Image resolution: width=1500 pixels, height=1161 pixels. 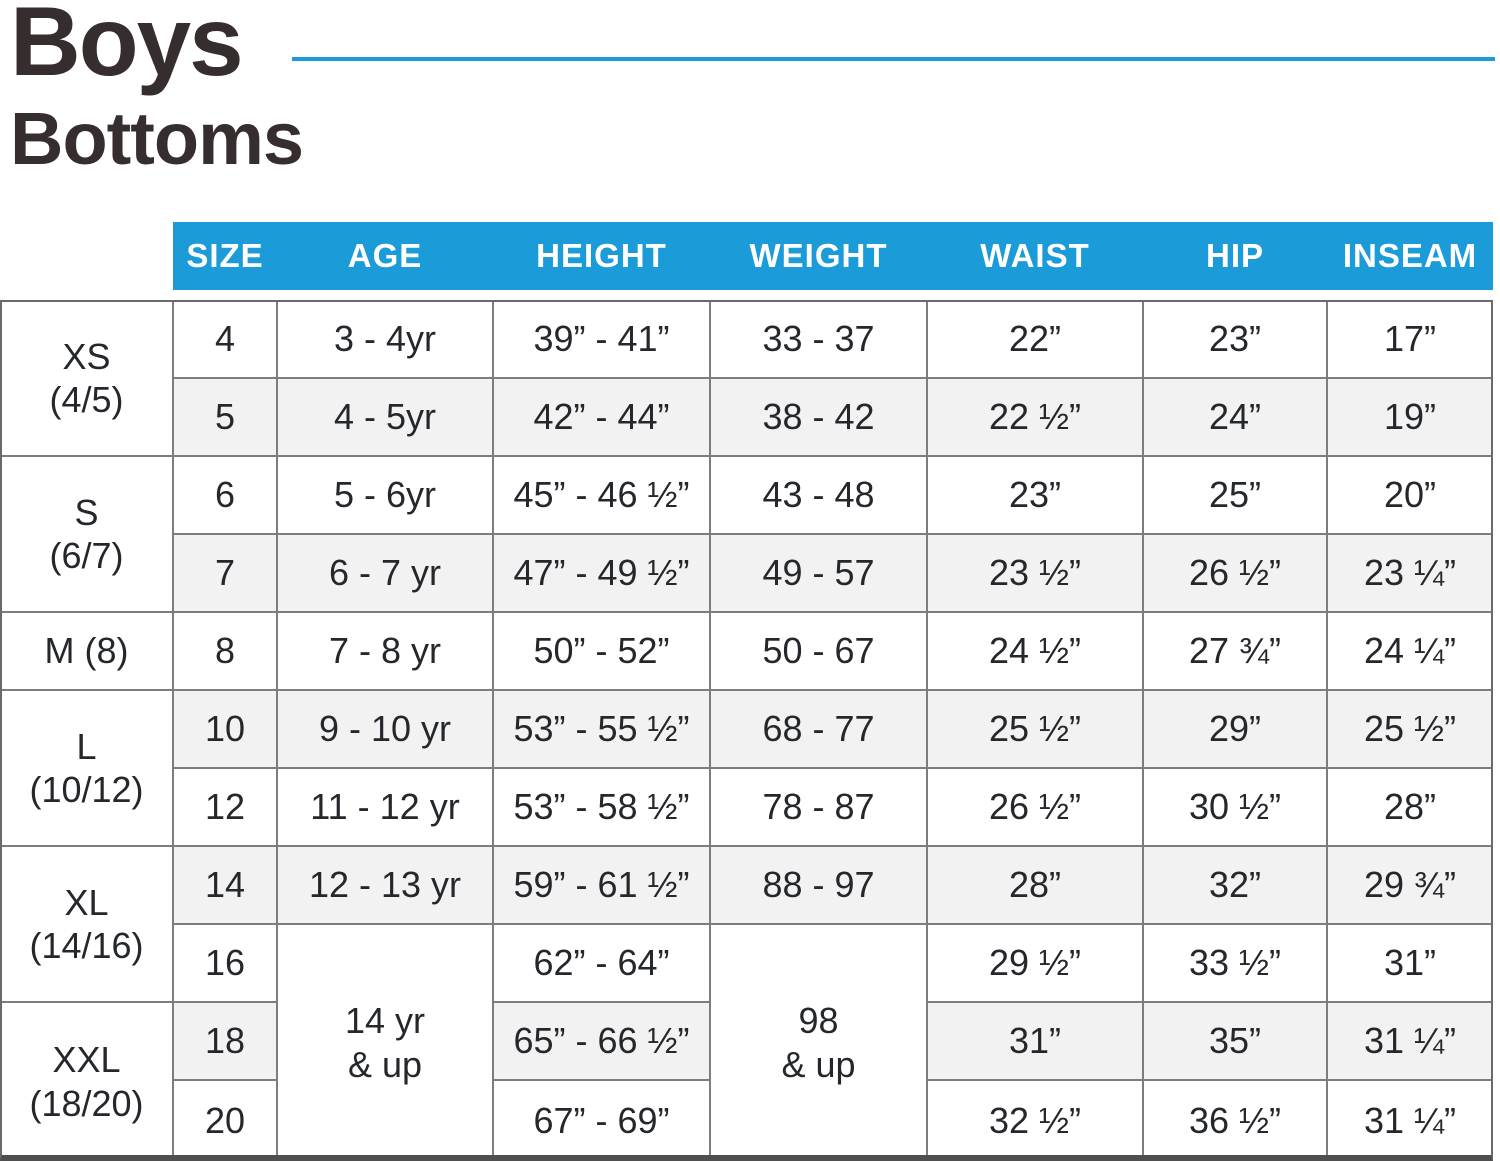 I want to click on group-label-xxl: XXL (18/20), so click(x=86, y=1081).